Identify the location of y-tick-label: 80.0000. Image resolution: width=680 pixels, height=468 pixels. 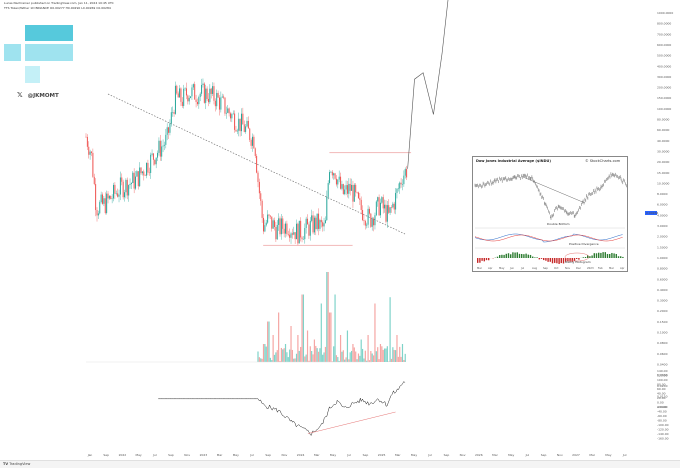
(663, 120).